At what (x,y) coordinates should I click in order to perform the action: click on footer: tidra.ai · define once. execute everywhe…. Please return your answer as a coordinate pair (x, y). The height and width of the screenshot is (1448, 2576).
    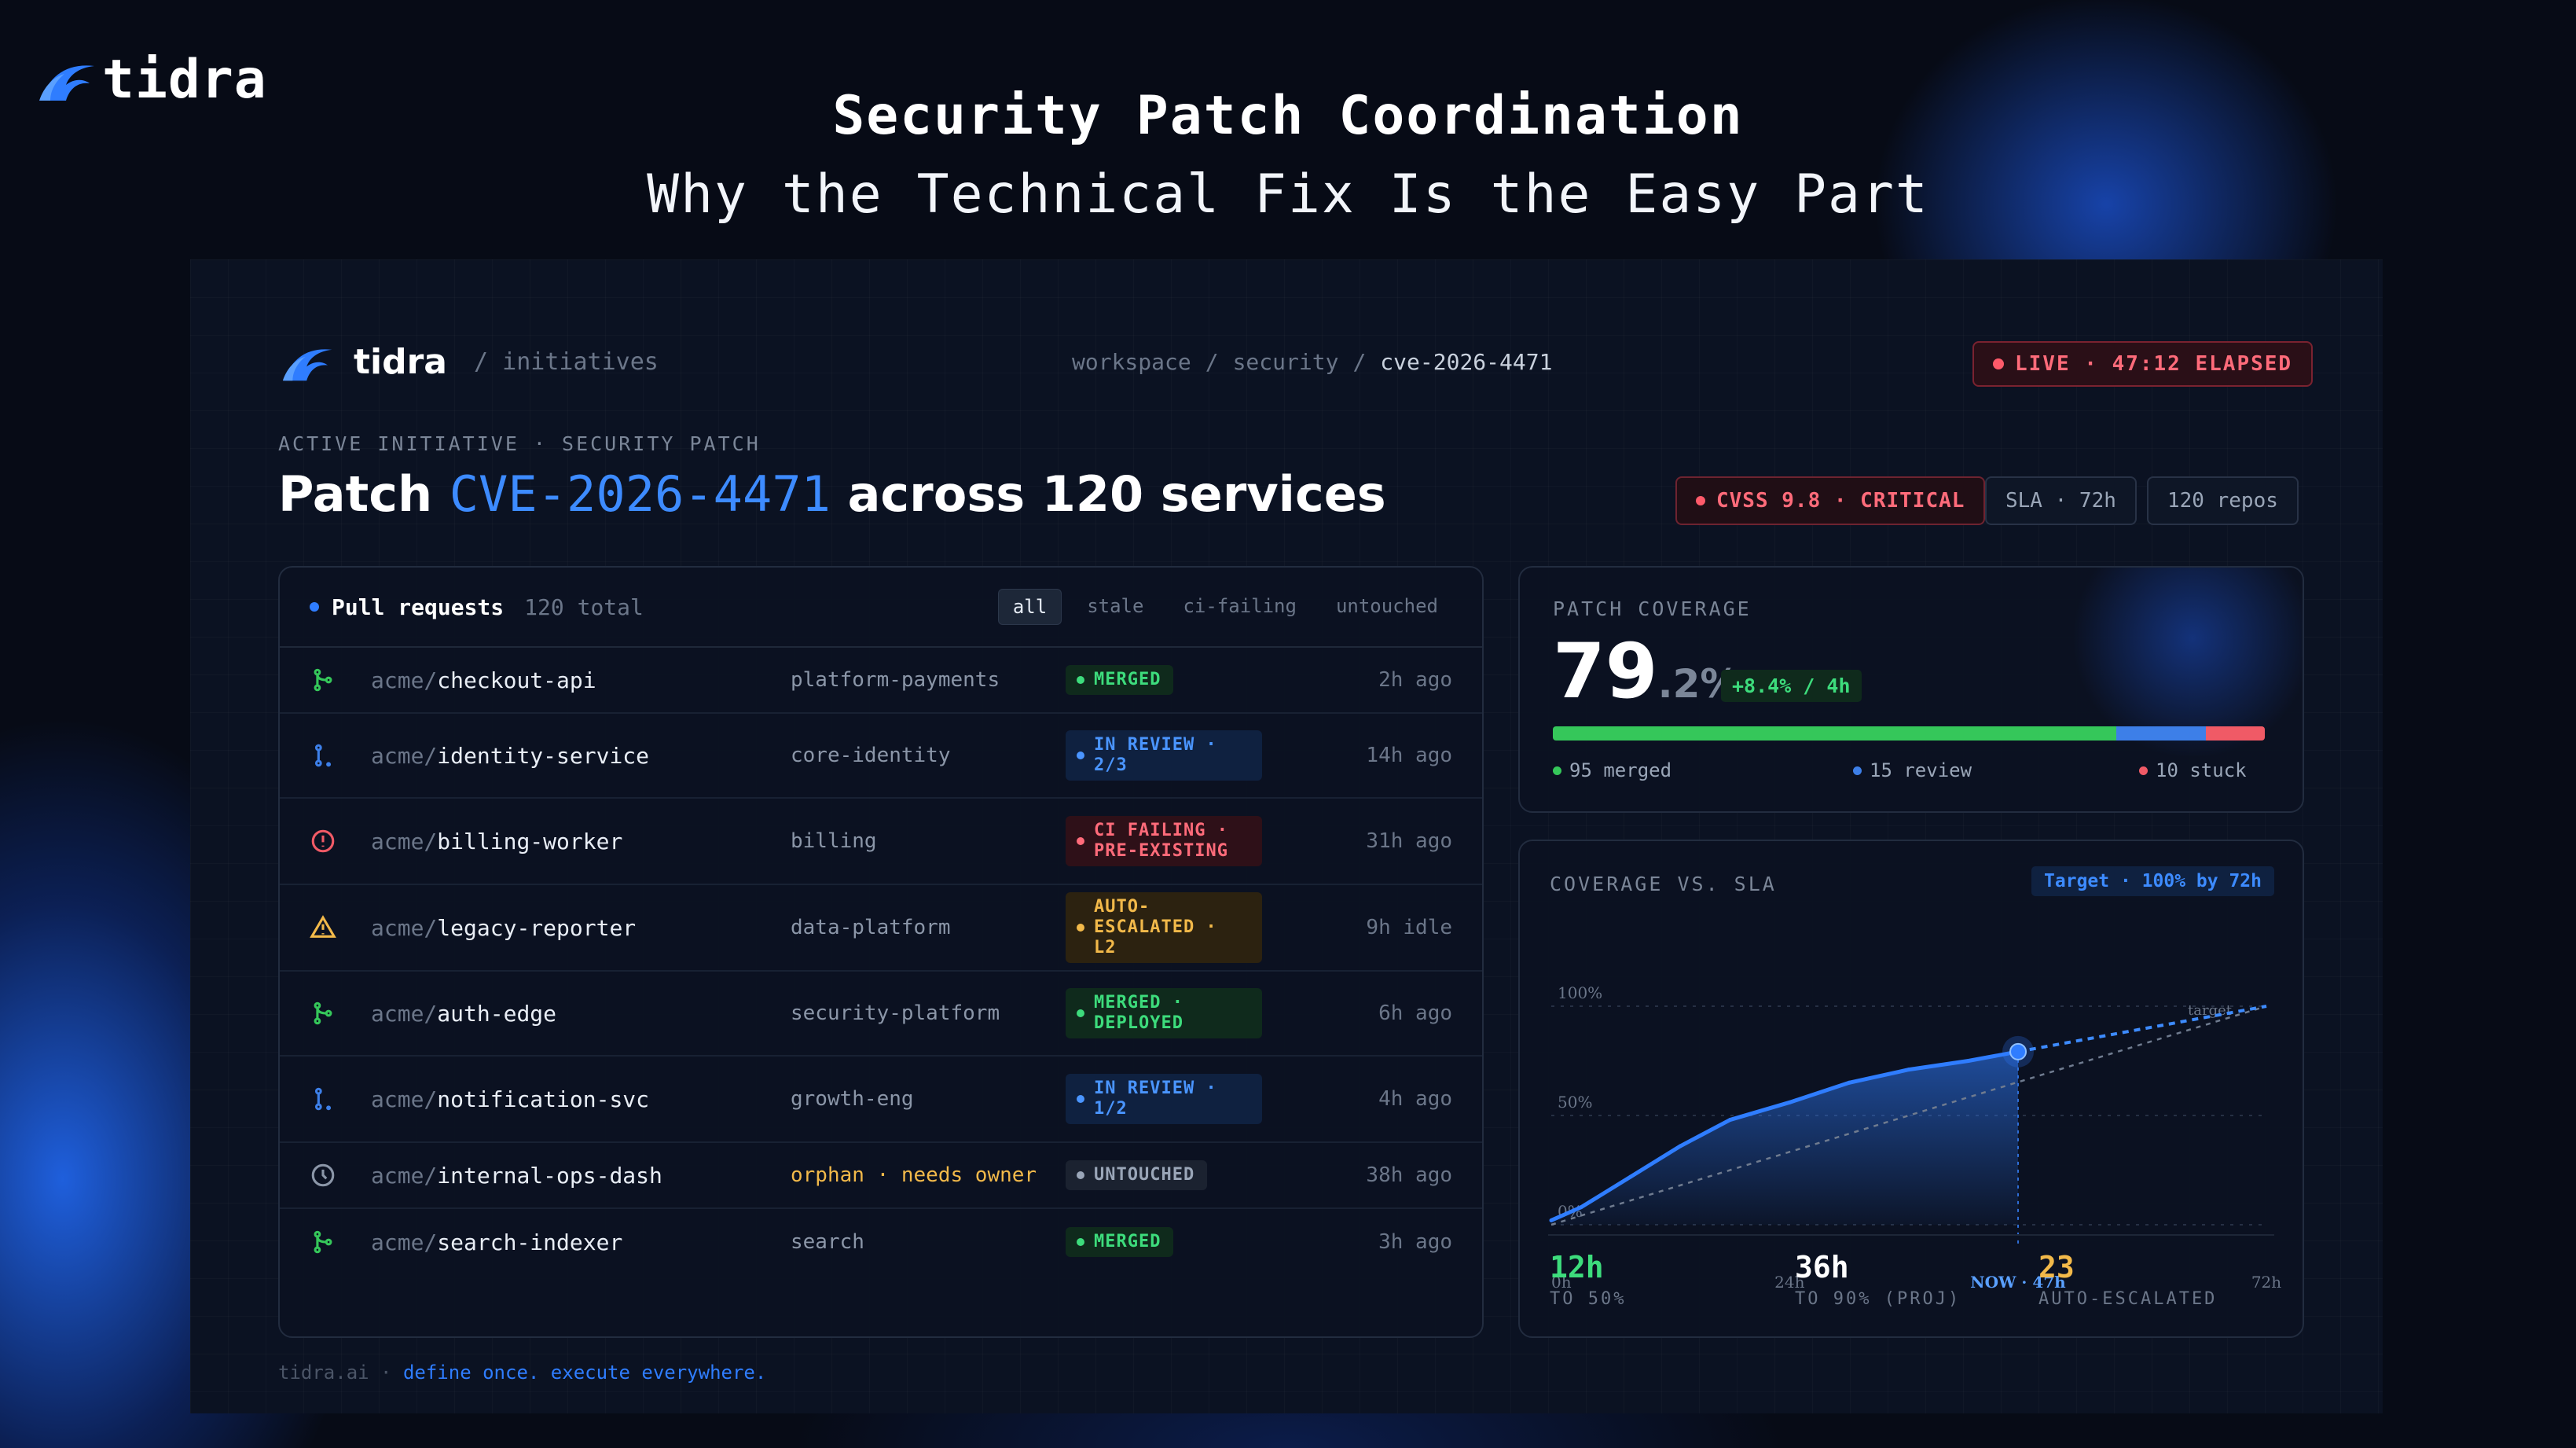
    Looking at the image, I should click on (522, 1373).